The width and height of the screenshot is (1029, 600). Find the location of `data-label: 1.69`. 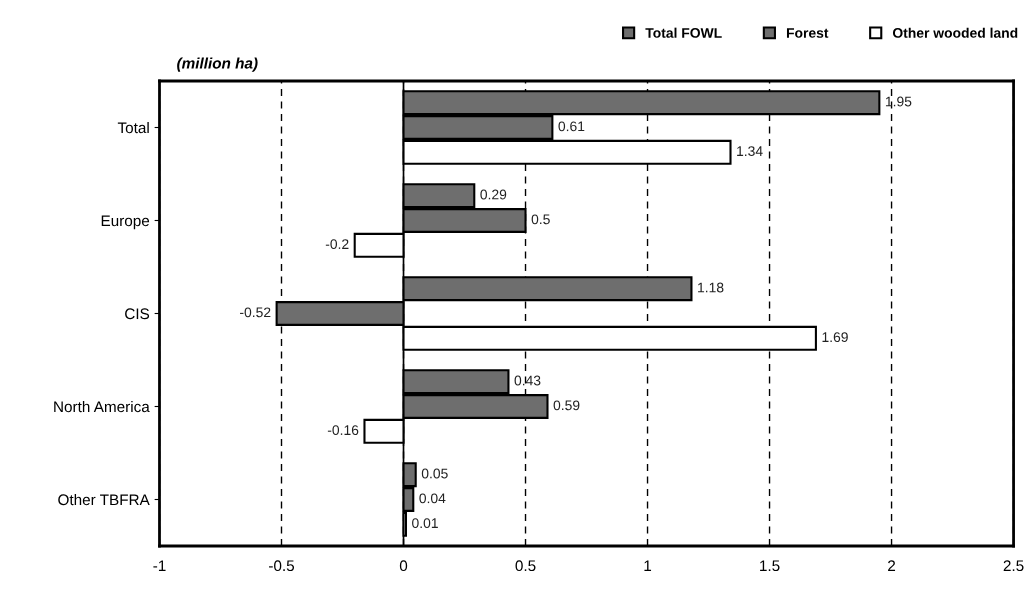

data-label: 1.69 is located at coordinates (835, 337).